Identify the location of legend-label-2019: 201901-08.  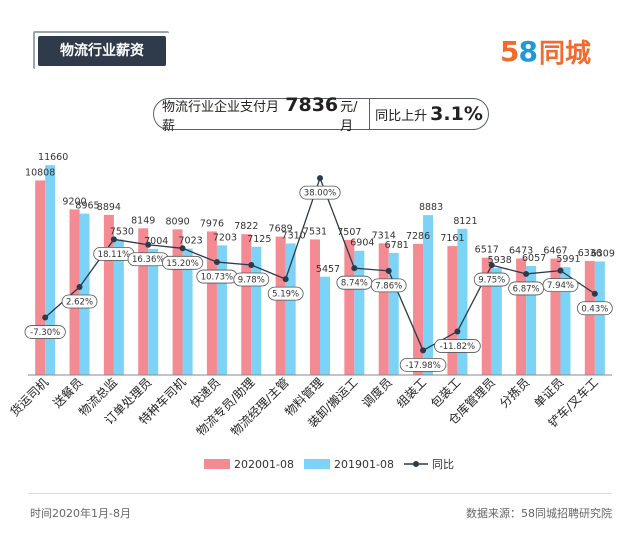
(364, 464).